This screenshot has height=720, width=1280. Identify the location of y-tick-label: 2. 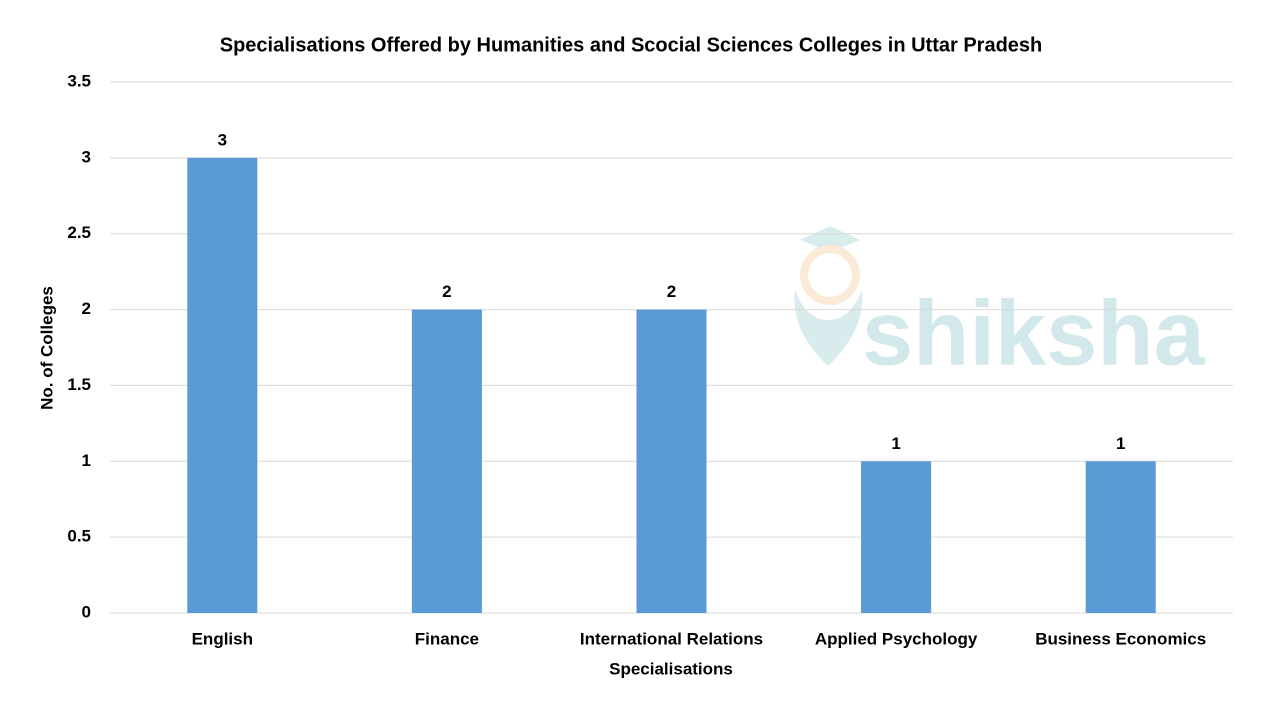
(86, 308).